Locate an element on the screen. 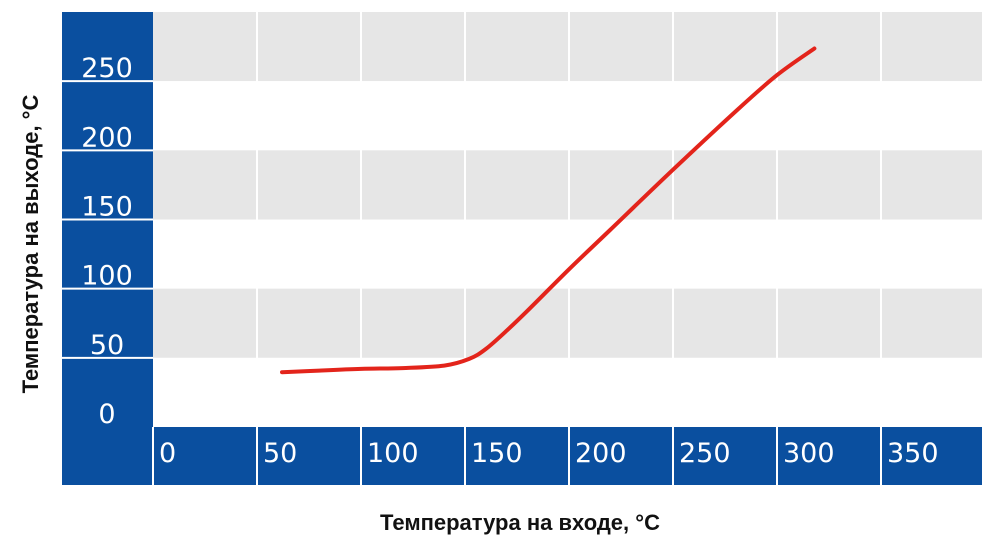 This screenshot has width=1000, height=544. x-tick-label: 50 is located at coordinates (280, 453).